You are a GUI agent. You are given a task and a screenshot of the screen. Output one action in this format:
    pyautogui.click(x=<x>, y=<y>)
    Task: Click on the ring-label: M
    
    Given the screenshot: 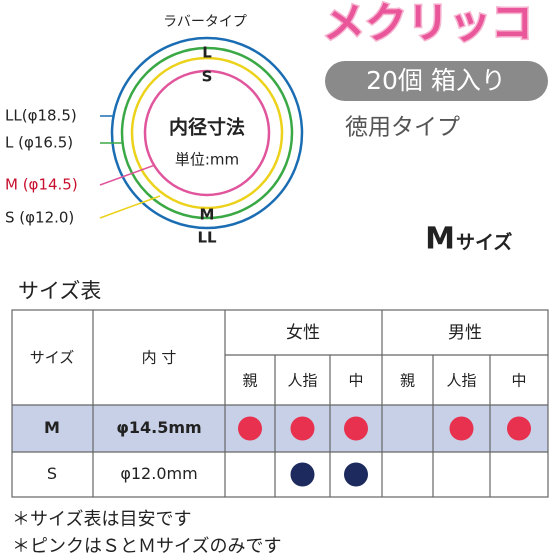 What is the action you would take?
    pyautogui.click(x=207, y=215)
    